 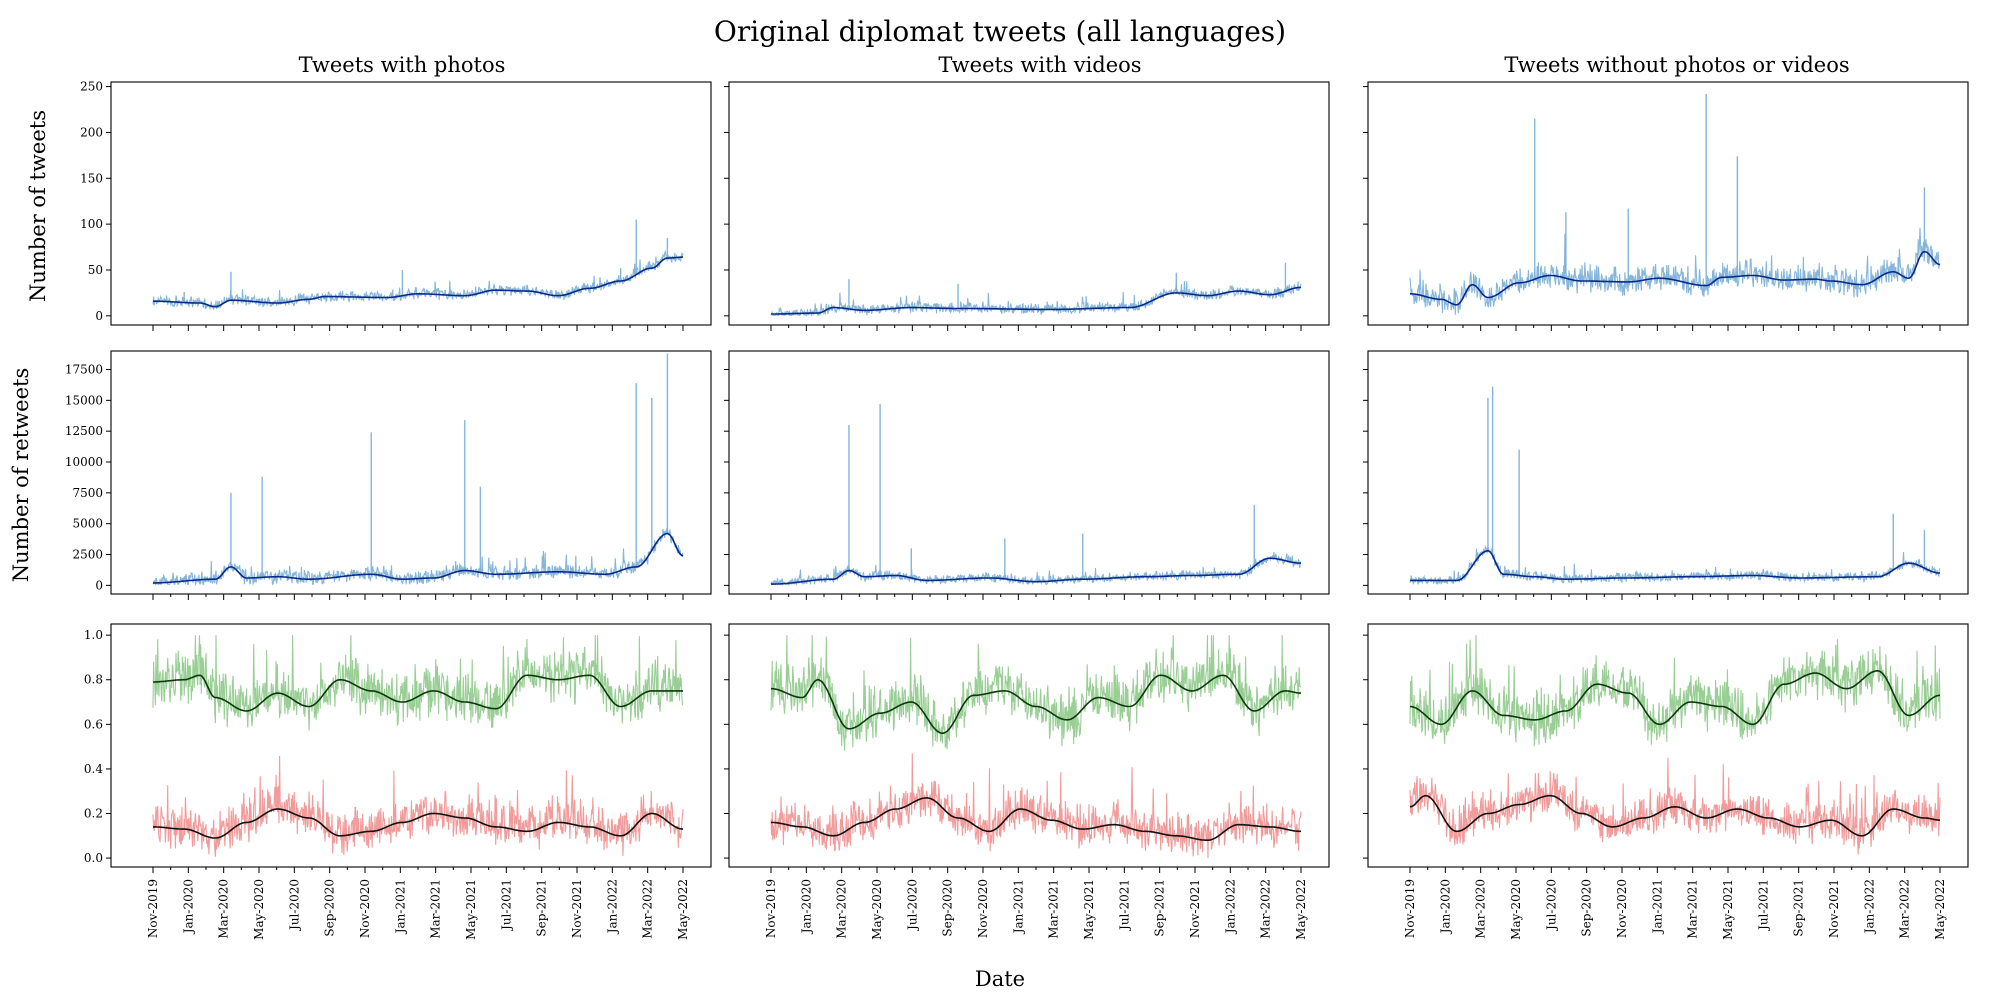 What do you see at coordinates (93, 680) in the screenshot?
I see `y-tick-label: 0.8` at bounding box center [93, 680].